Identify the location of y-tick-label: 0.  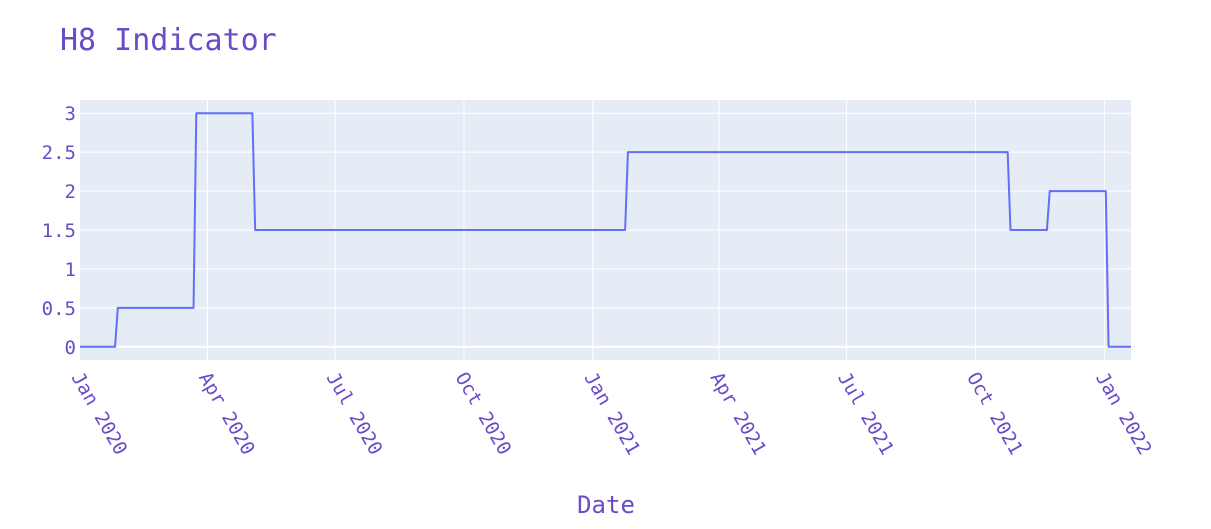
(70, 348).